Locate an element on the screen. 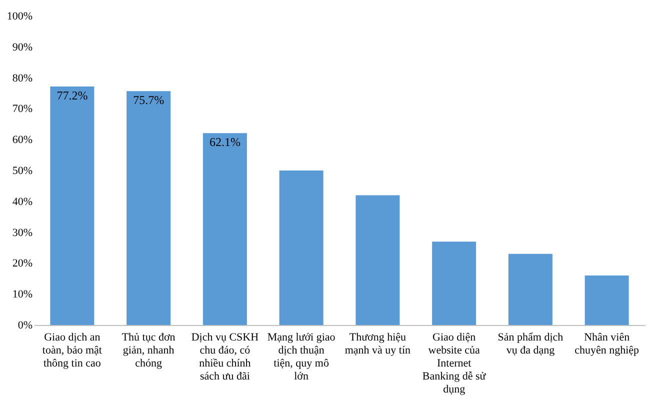 This screenshot has width=655, height=398. x-tick-label: Sản phẩm dịch vụ đa dạng is located at coordinates (531, 344).